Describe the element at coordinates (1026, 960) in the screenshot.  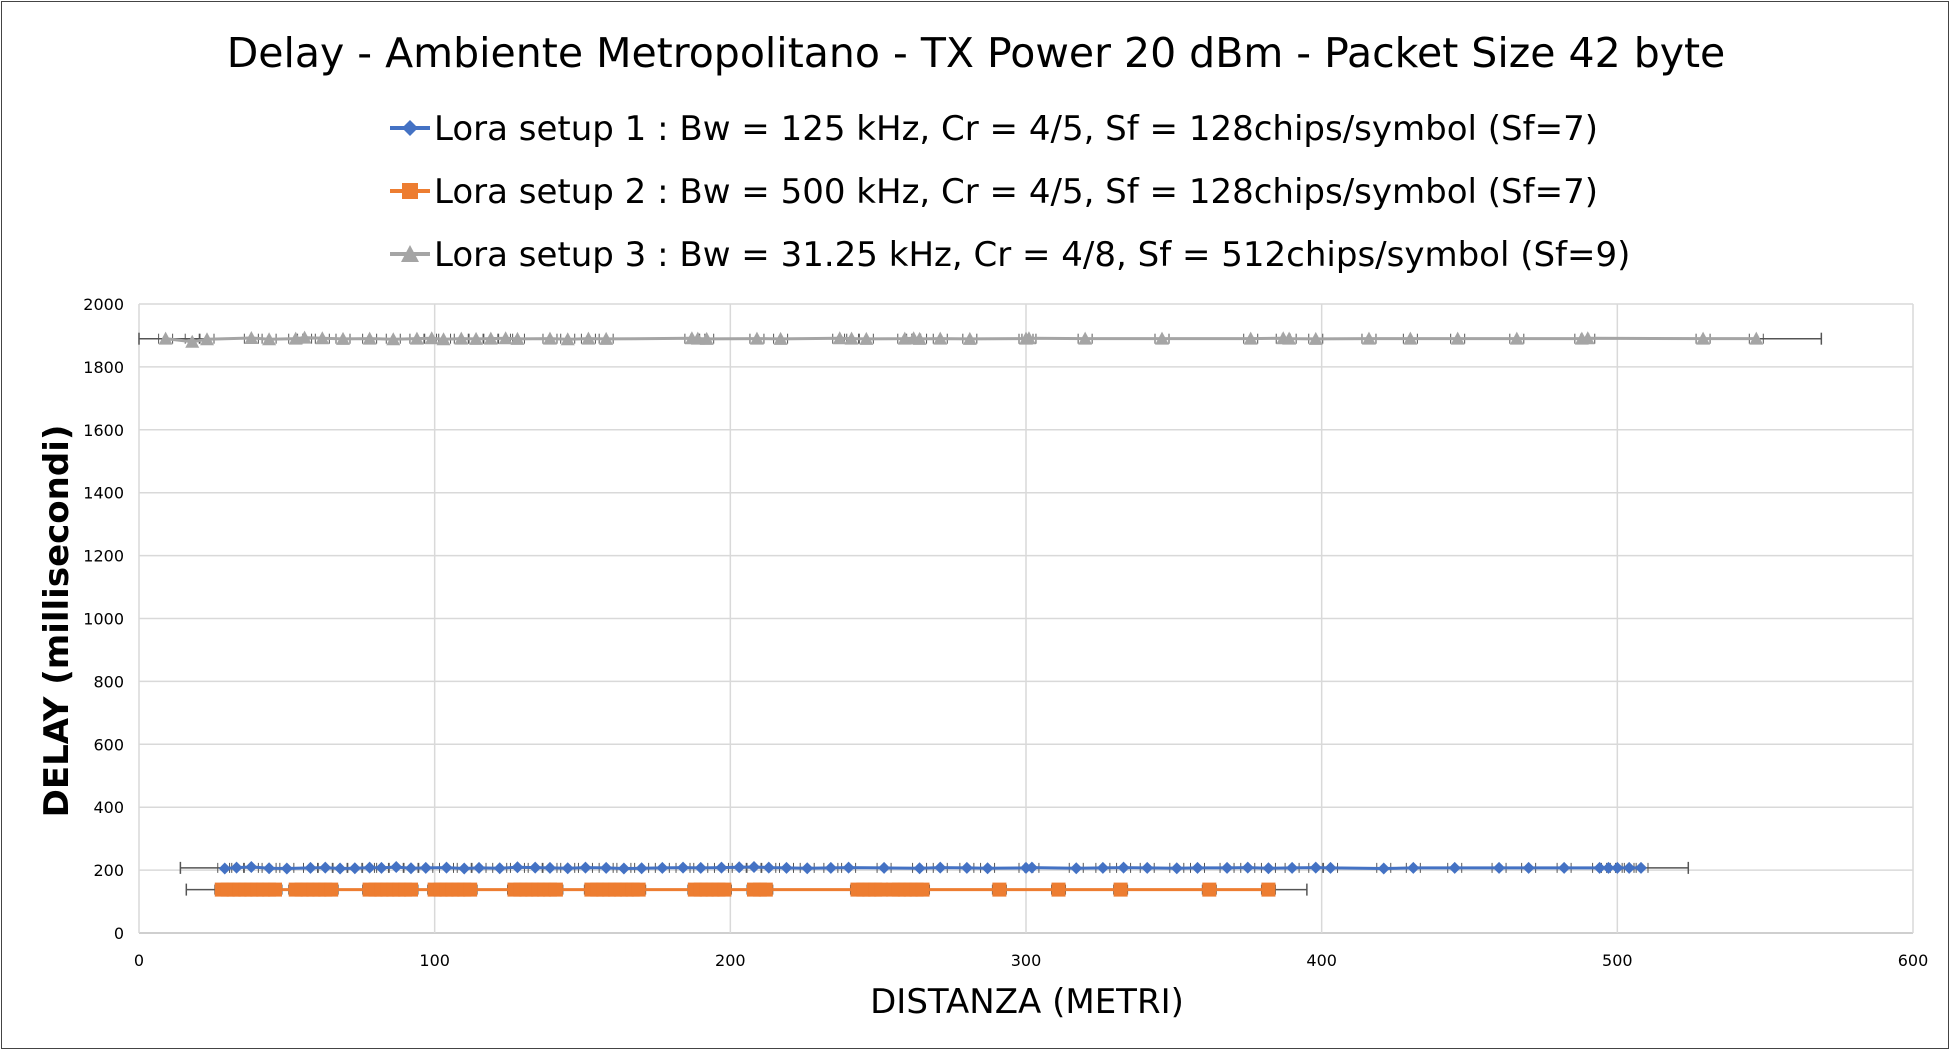
I see `x-tick-label: 300` at that location.